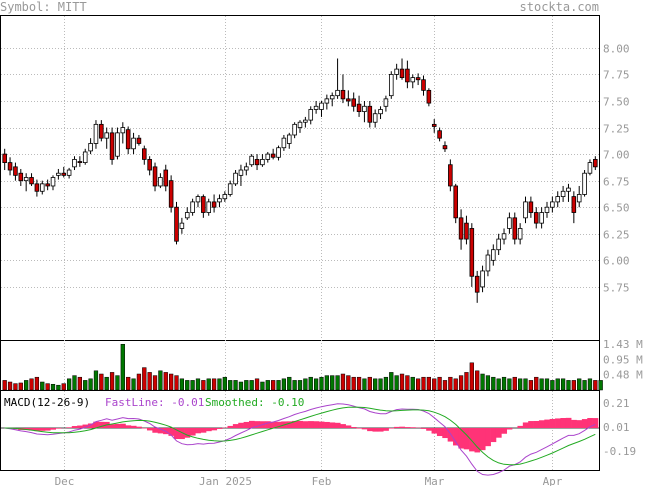 The image size is (655, 486). What do you see at coordinates (322, 480) in the screenshot?
I see `x-tick-label: Feb` at bounding box center [322, 480].